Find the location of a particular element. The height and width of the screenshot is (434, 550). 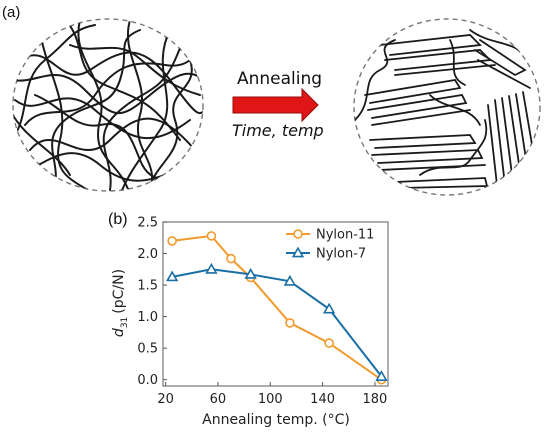

y-tick-label: 0.0 is located at coordinates (147, 380).